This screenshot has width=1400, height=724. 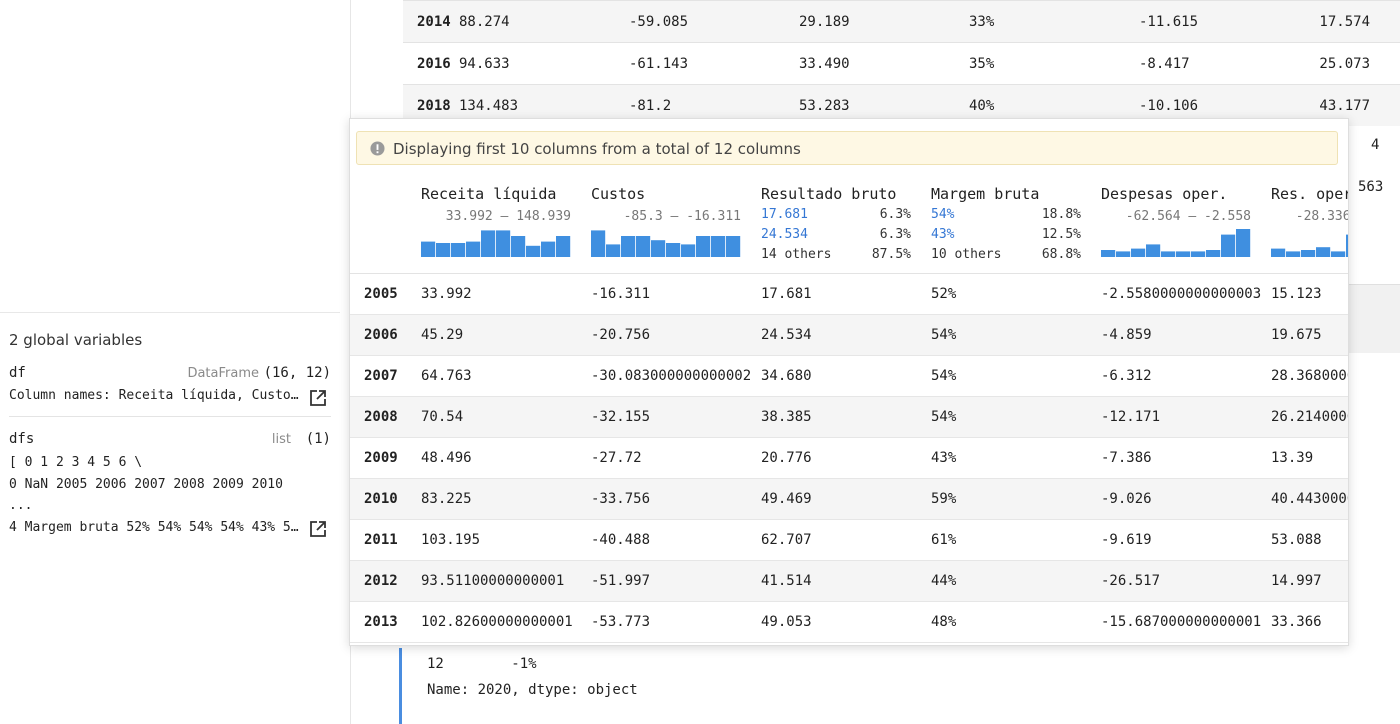 I want to click on table-cell: 64.763, so click(x=506, y=376).